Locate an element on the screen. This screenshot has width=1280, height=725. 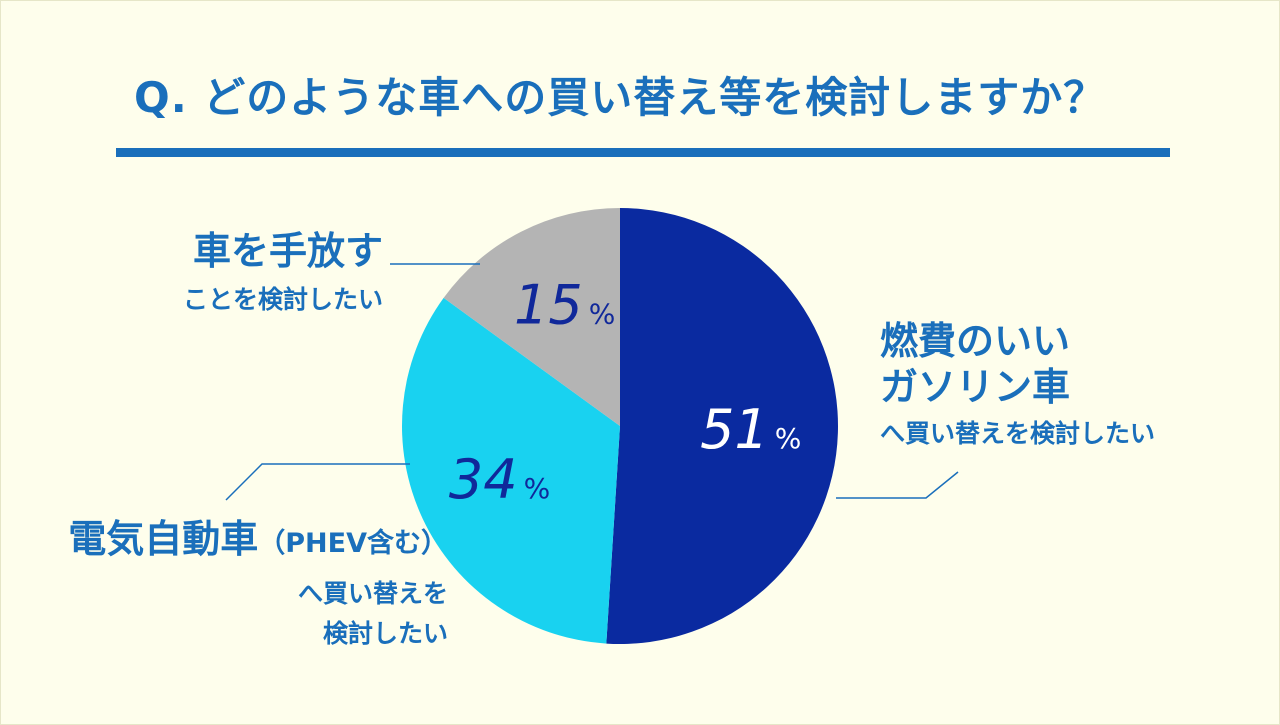
pie-slice-give-up is located at coordinates (531, 317).